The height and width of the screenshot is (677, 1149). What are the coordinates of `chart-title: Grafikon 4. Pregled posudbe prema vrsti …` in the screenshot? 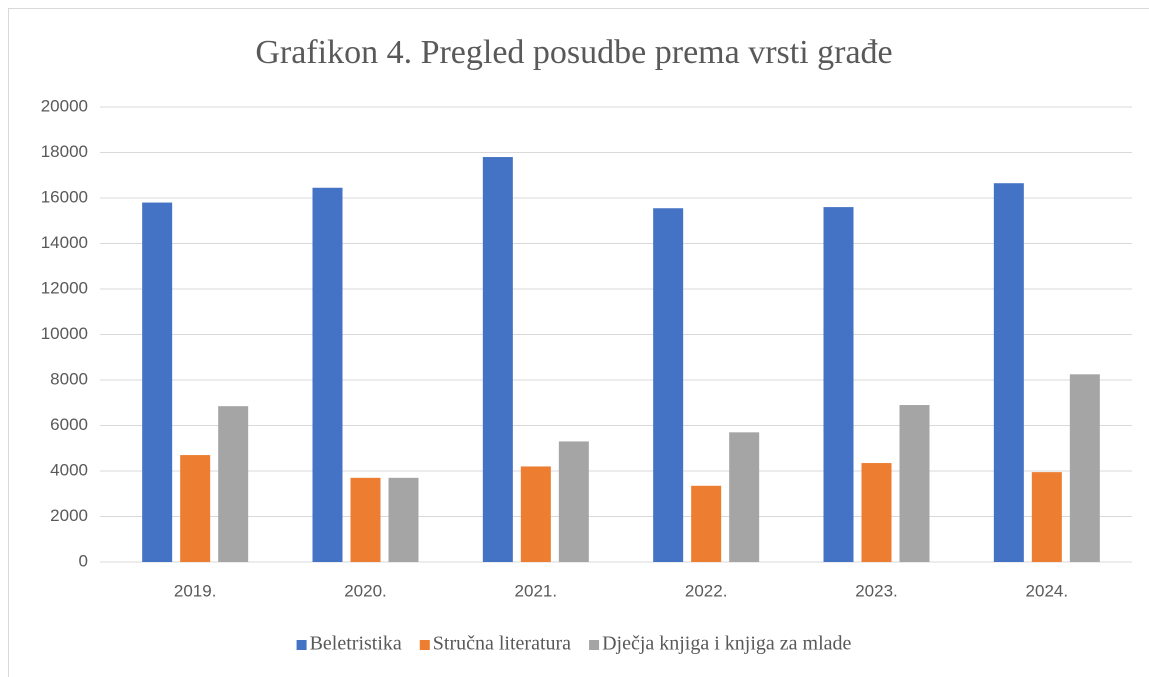 It's located at (573, 52).